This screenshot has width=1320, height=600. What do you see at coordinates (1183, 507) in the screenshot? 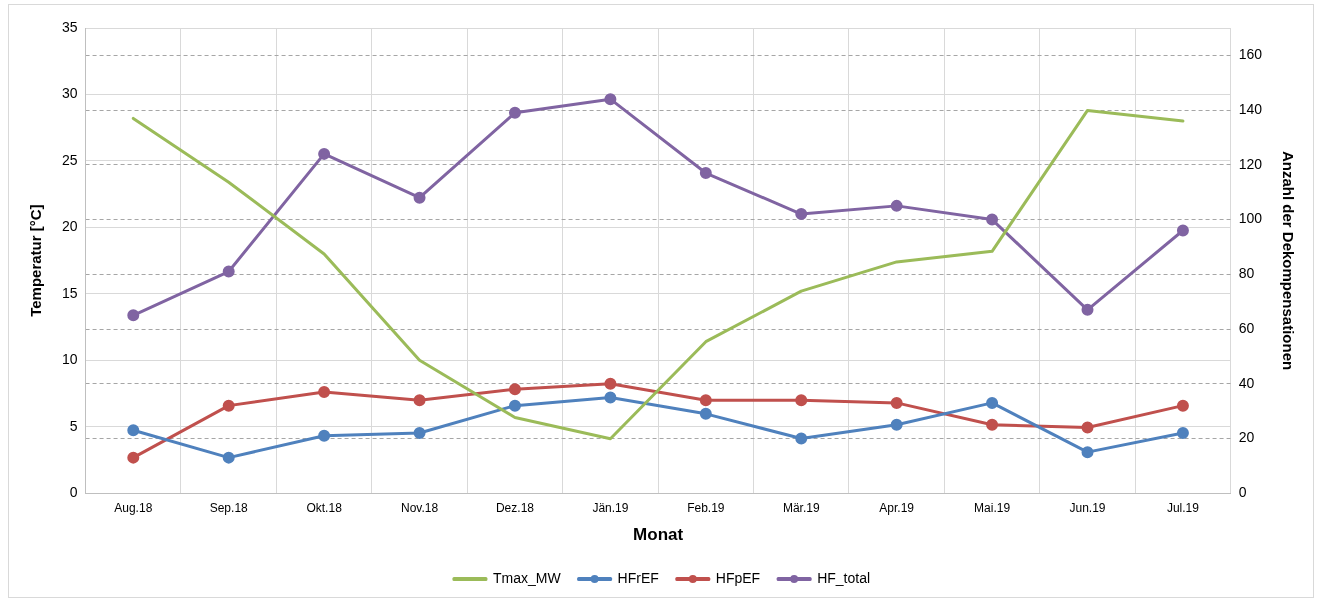
I see `x-tick-label: Jul.19` at bounding box center [1183, 507].